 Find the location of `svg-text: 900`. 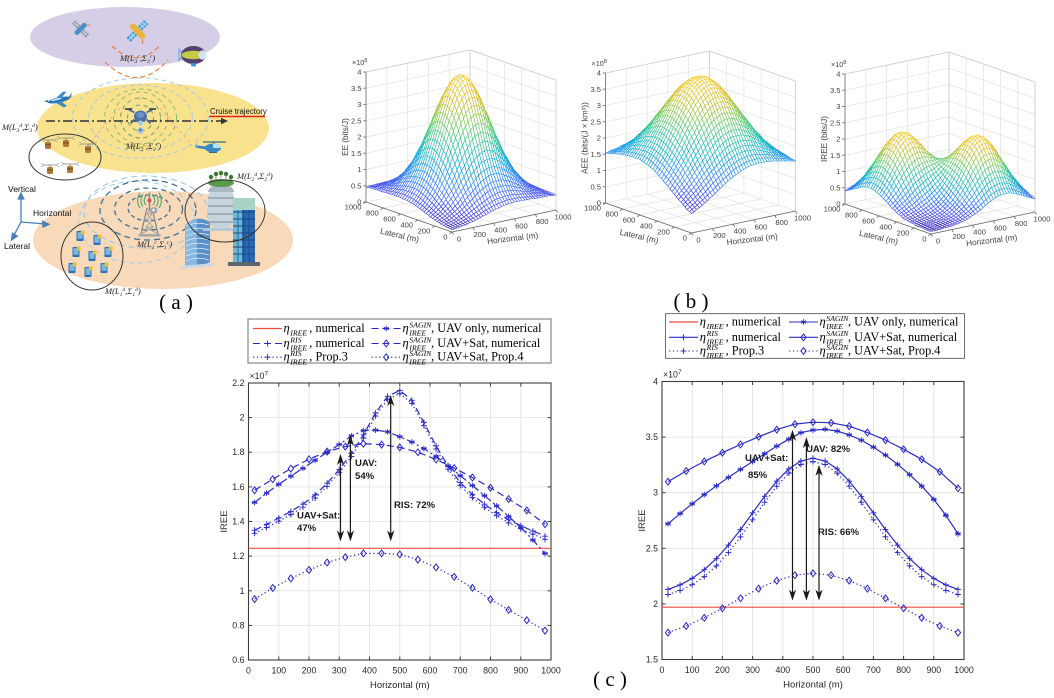

svg-text: 900 is located at coordinates (520, 671).